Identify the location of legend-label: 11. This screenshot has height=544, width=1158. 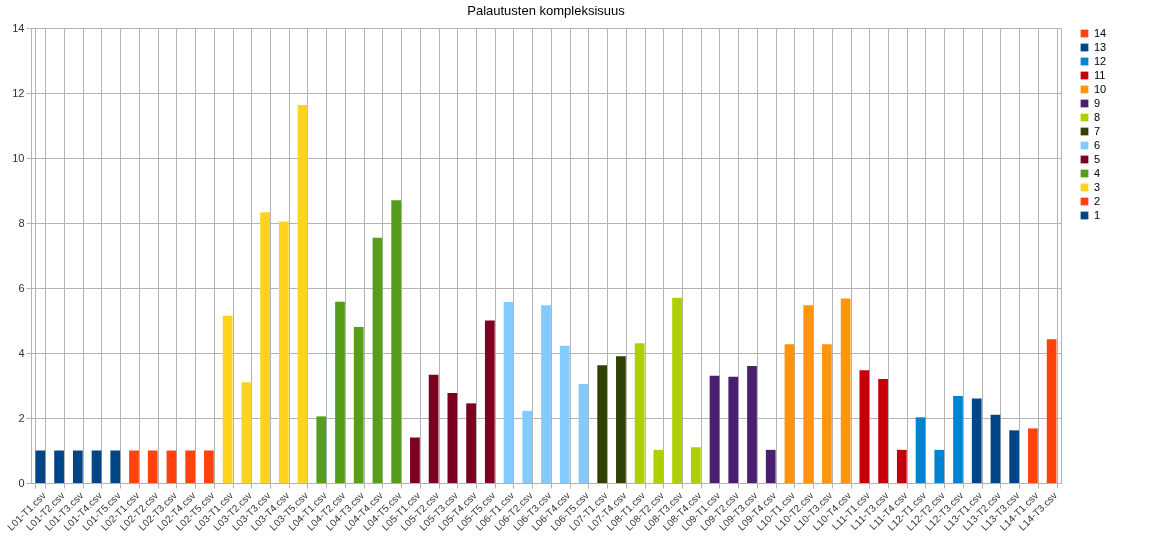
(1100, 74).